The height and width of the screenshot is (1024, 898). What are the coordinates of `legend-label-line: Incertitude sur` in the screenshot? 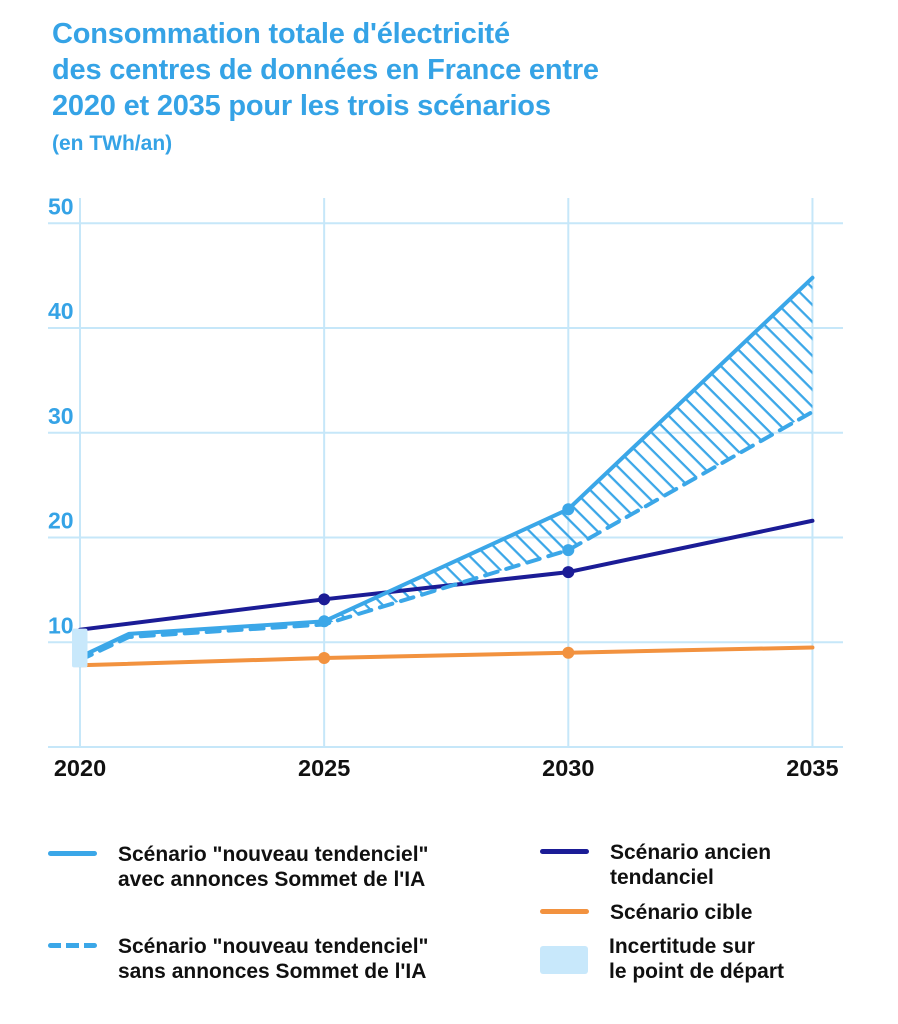 It's located at (682, 946).